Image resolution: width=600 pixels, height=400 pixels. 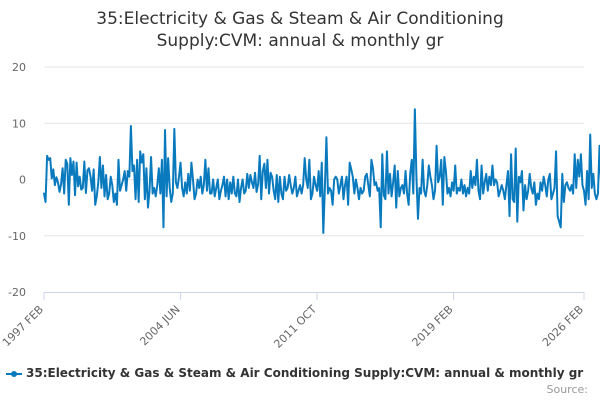 I want to click on x-tick-label: 1997 FEB, so click(x=23, y=326).